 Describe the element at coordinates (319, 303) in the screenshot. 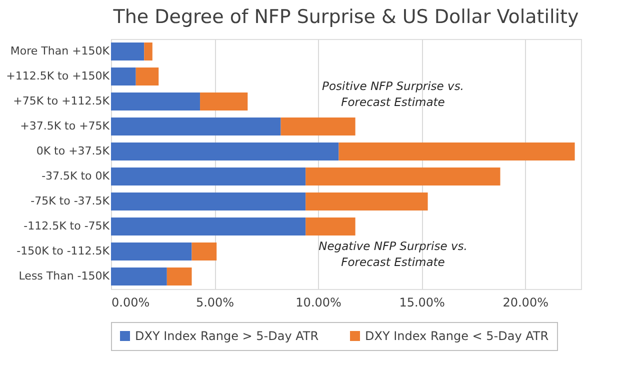

I see `x-tick-label: 10.00%` at that location.